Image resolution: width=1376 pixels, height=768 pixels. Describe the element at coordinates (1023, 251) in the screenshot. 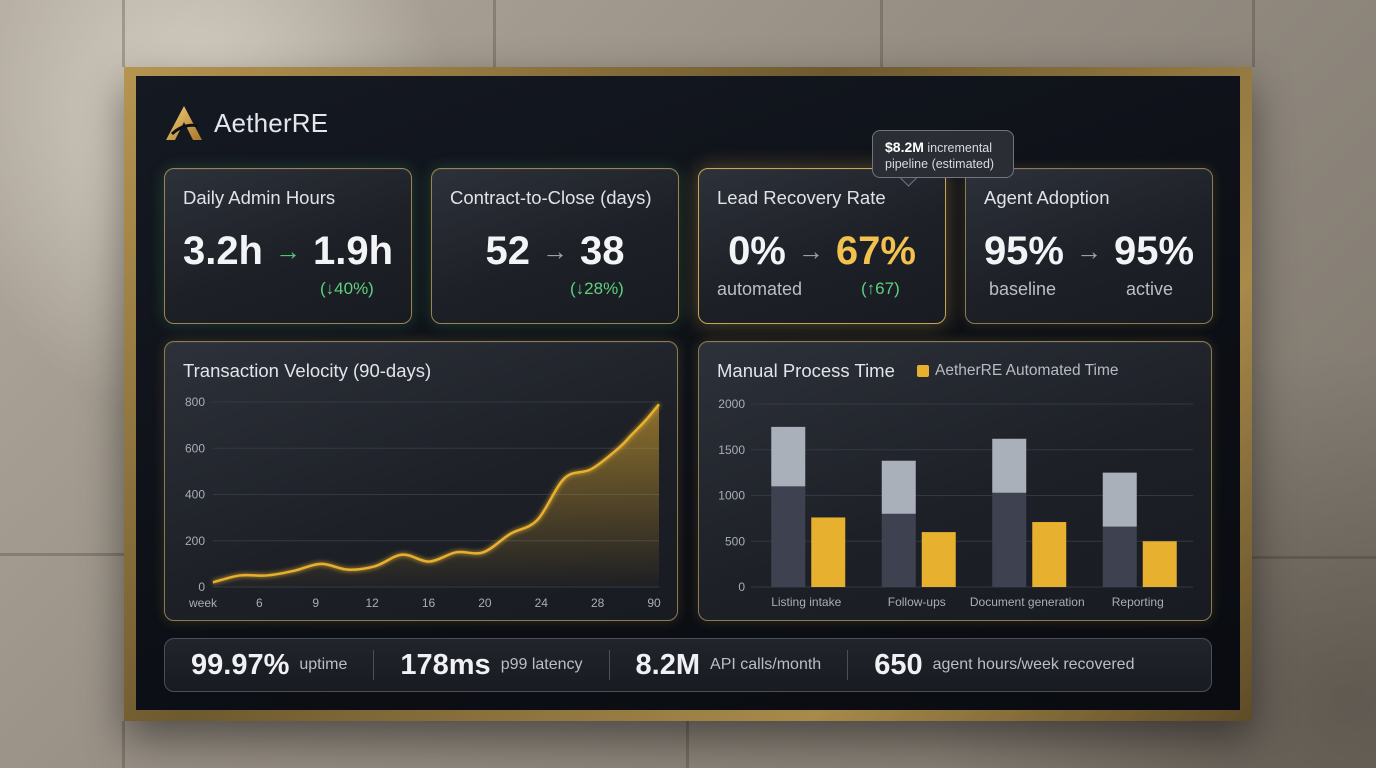

I see `kpi-before-value: 95%` at that location.